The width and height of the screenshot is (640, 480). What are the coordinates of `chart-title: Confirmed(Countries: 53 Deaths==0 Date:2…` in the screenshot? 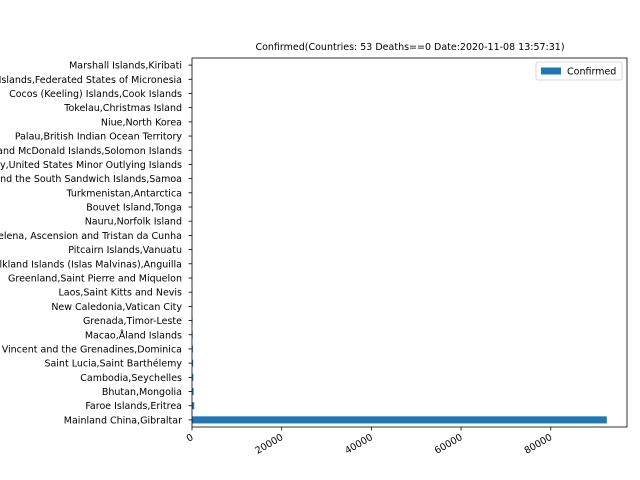 It's located at (409, 47).